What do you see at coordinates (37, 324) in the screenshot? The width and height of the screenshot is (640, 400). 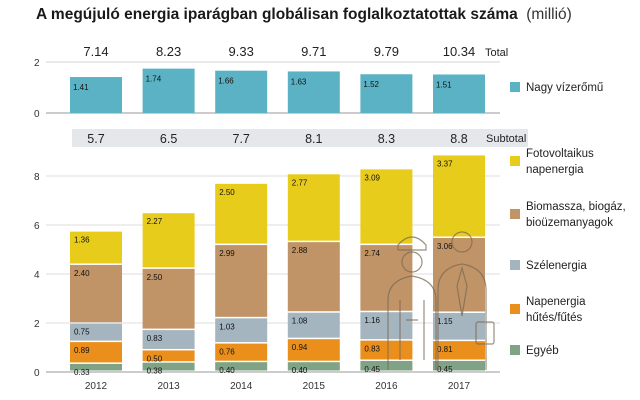 I see `bottom-y-tick: 2` at bounding box center [37, 324].